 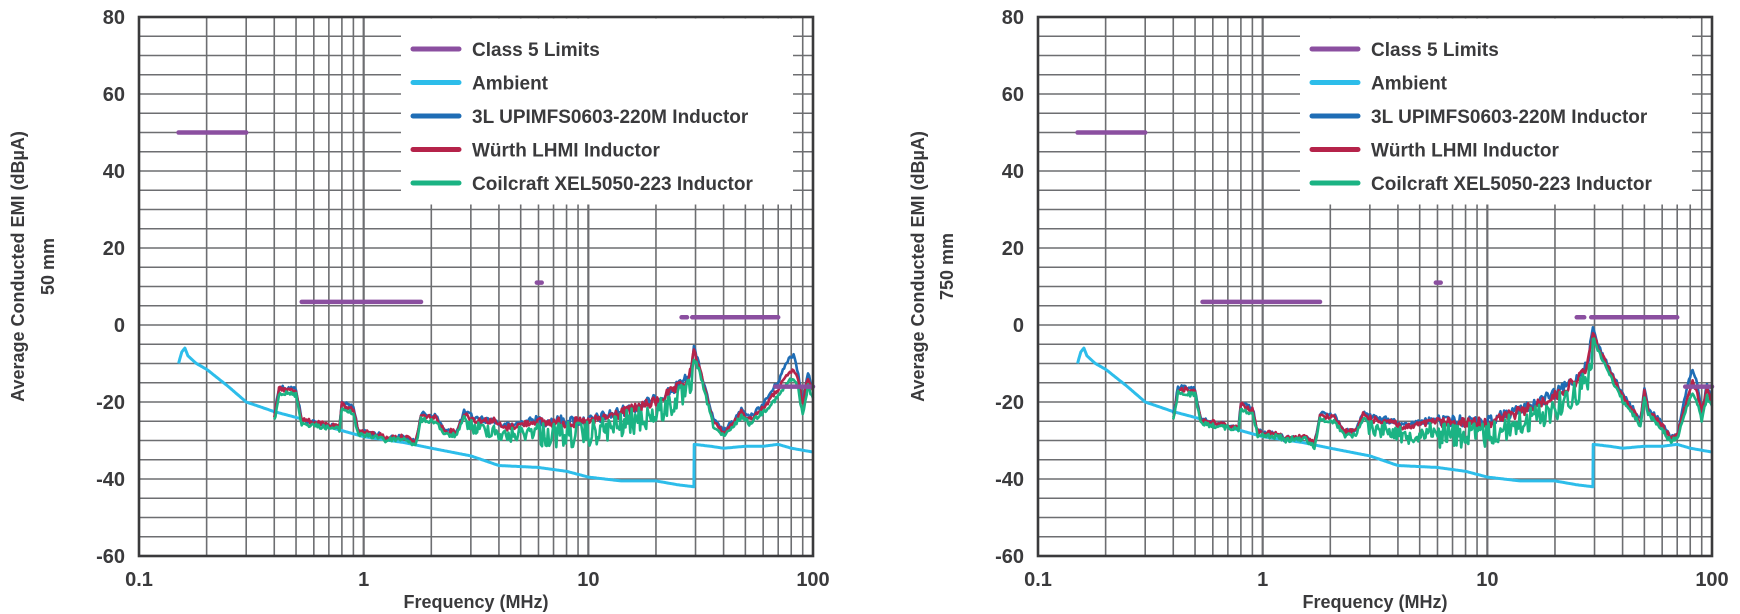 I want to click on series-line-w-rth-lhmi-inductor, so click(x=544, y=396).